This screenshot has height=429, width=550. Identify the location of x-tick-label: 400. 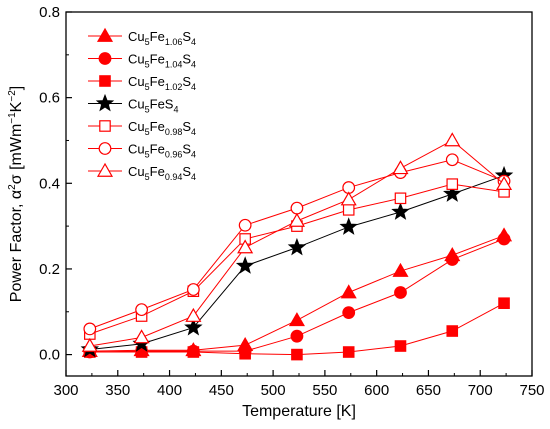
(169, 390).